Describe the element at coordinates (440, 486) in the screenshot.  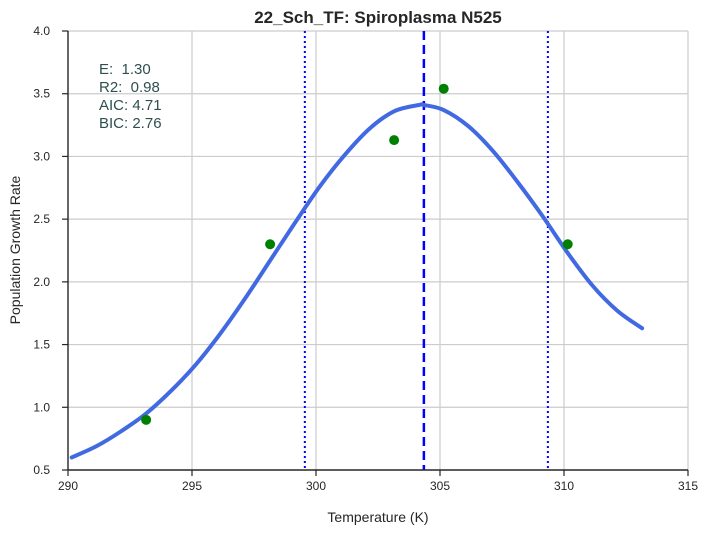
I see `x-tick-label: 305` at that location.